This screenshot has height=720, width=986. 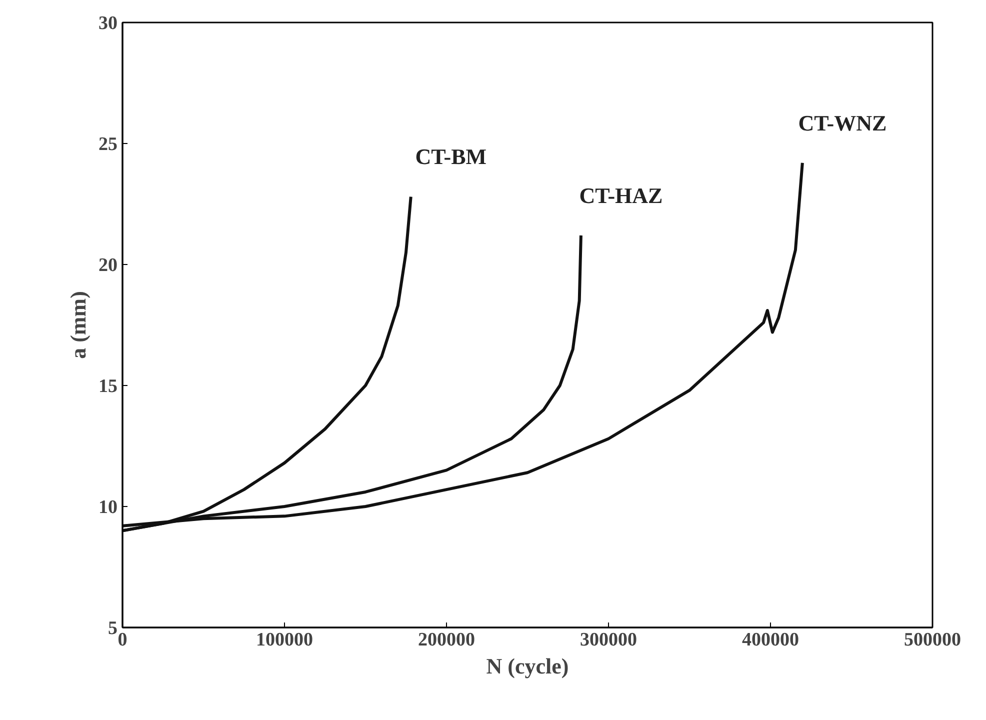 I want to click on x-tick-label: 100000, so click(x=284, y=640).